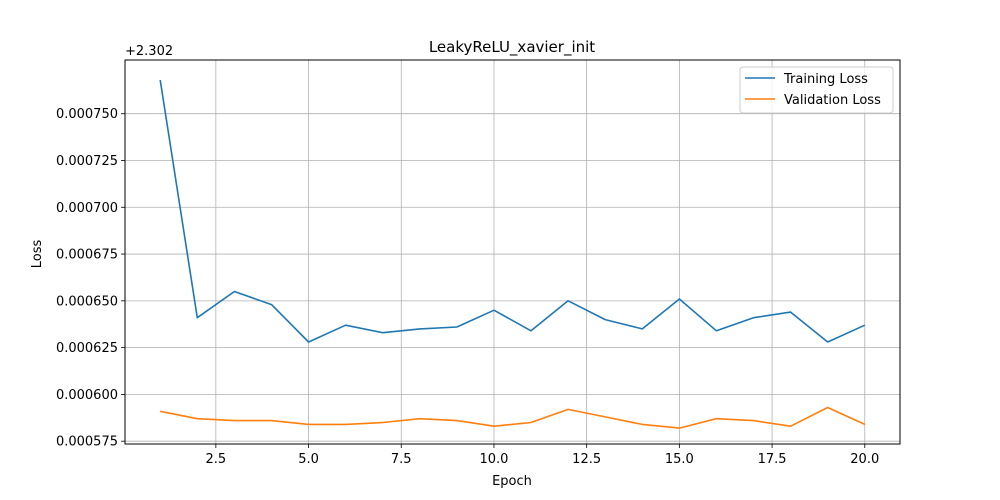 The image size is (1000, 500). I want to click on x-tick-label: 15.0, so click(679, 459).